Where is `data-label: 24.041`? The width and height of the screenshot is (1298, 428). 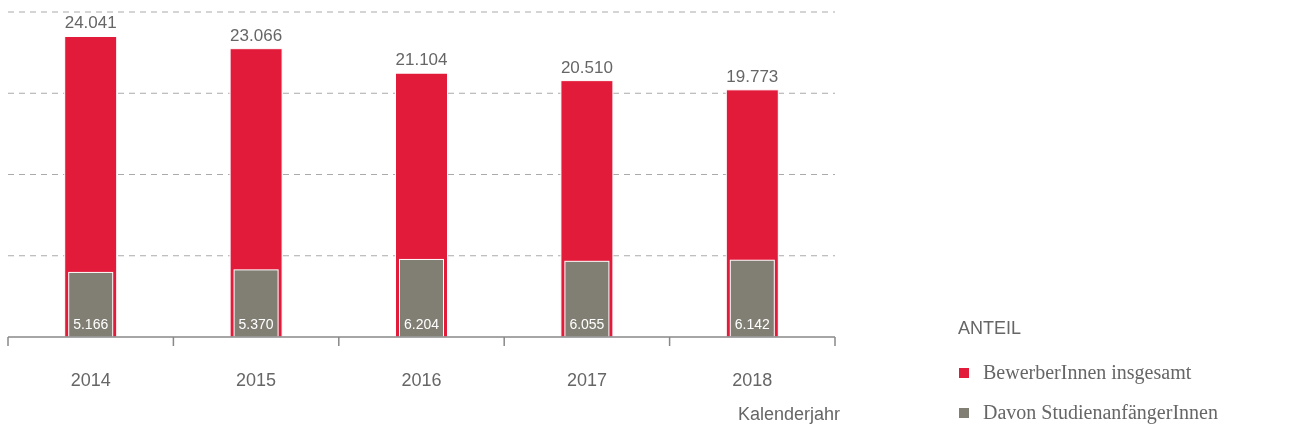 data-label: 24.041 is located at coordinates (90, 23).